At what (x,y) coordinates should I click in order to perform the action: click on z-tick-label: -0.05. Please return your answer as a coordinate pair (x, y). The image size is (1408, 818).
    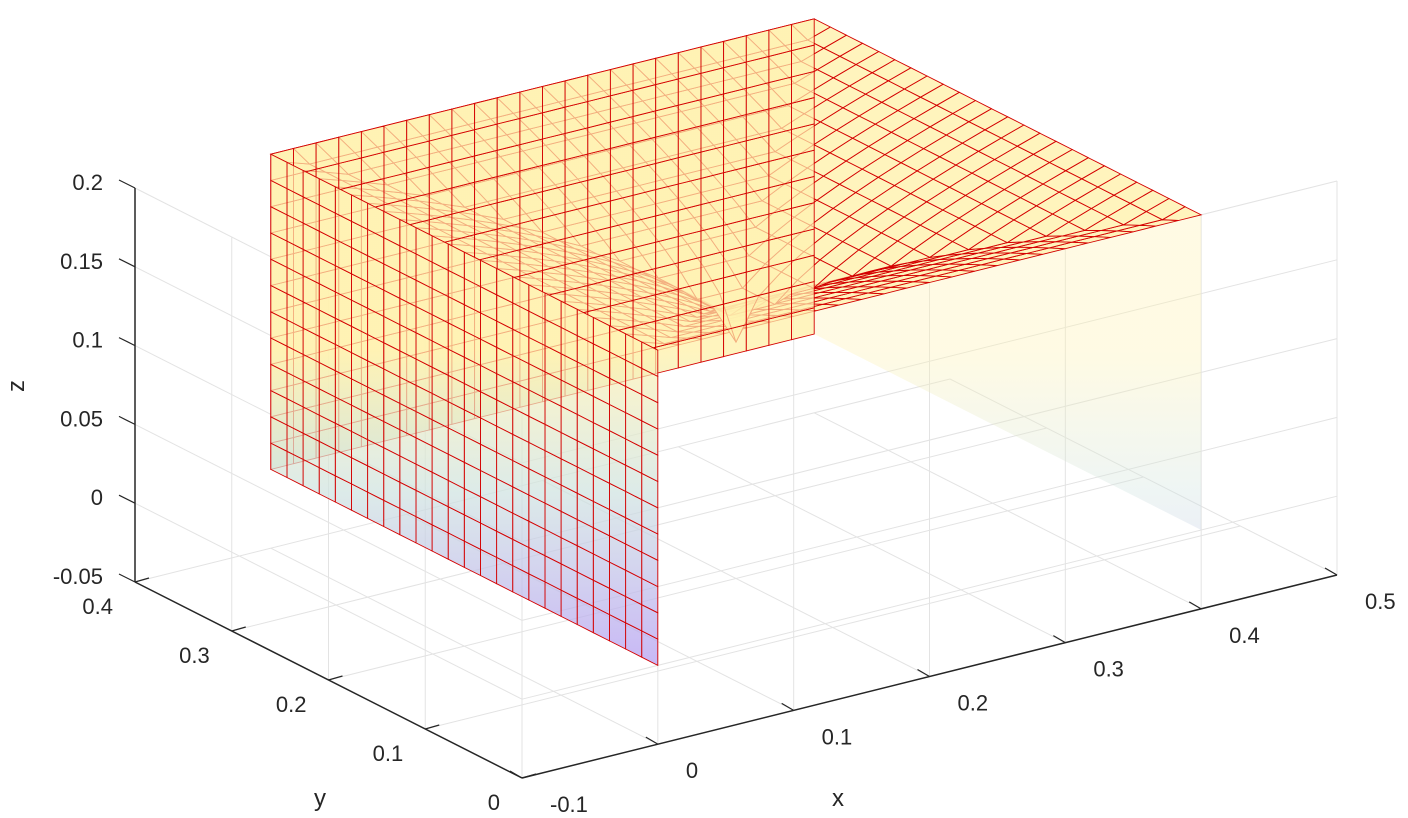
    Looking at the image, I should click on (78, 576).